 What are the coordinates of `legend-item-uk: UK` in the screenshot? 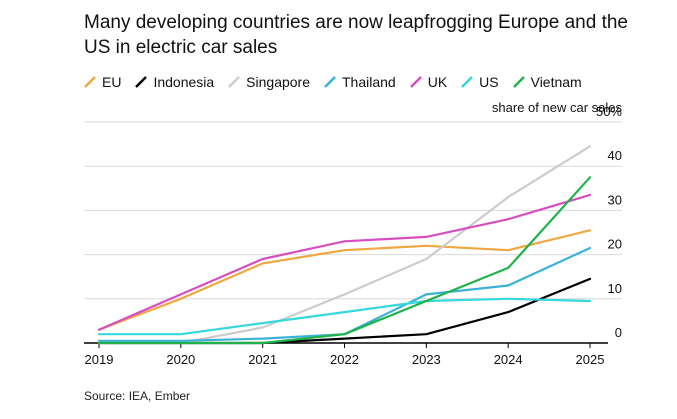 It's located at (428, 82).